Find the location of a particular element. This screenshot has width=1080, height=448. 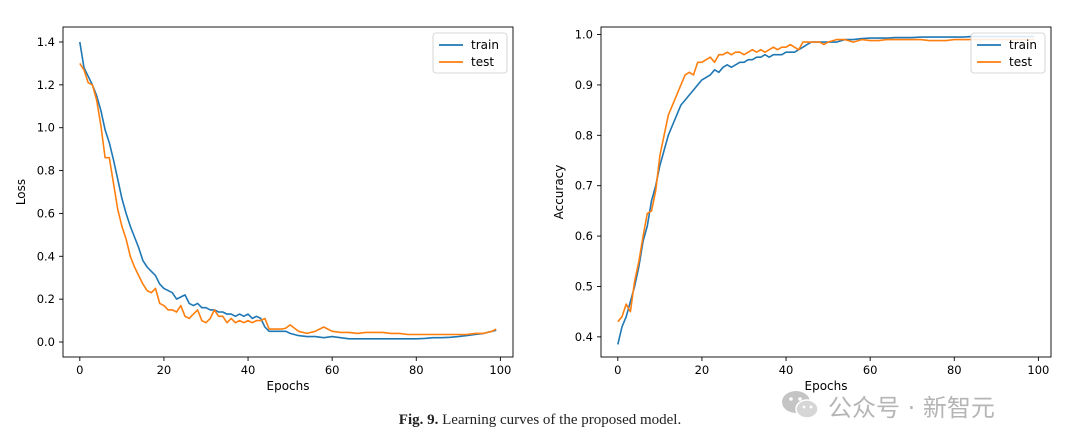

accuracy-legend-label-train: train is located at coordinates (1023, 45).